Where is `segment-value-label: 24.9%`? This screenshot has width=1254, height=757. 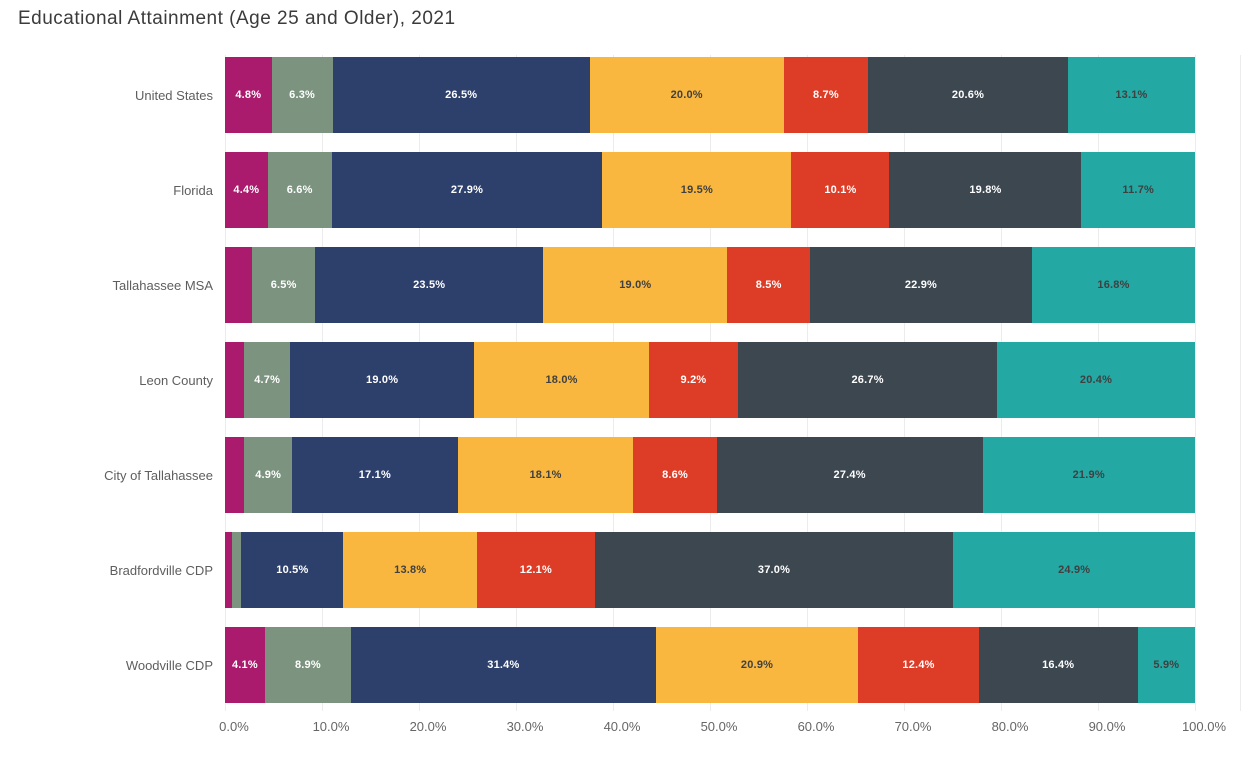 segment-value-label: 24.9% is located at coordinates (1074, 570).